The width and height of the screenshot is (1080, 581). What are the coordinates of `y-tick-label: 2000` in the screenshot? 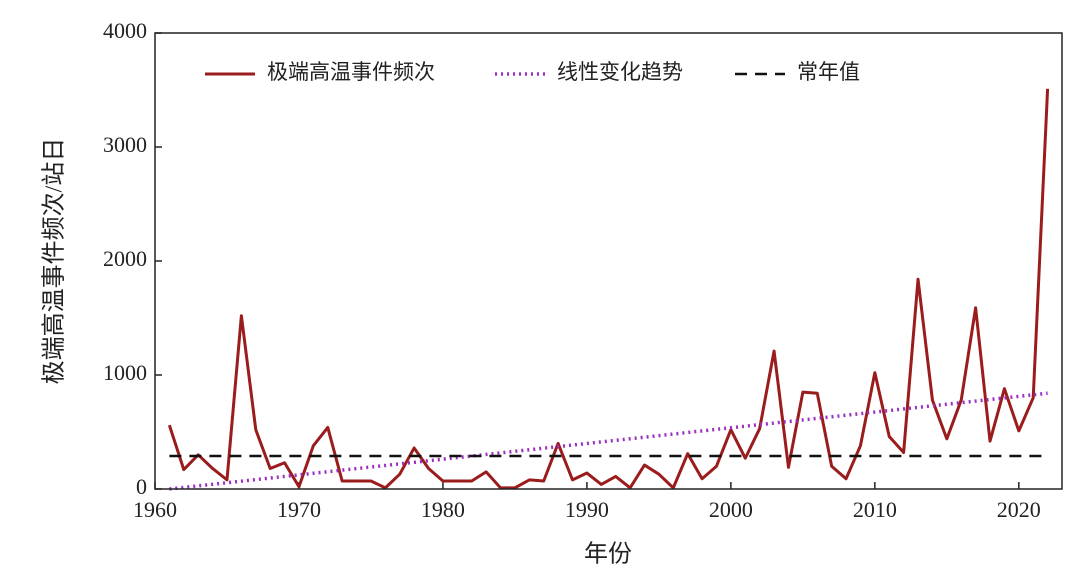 It's located at (125, 258).